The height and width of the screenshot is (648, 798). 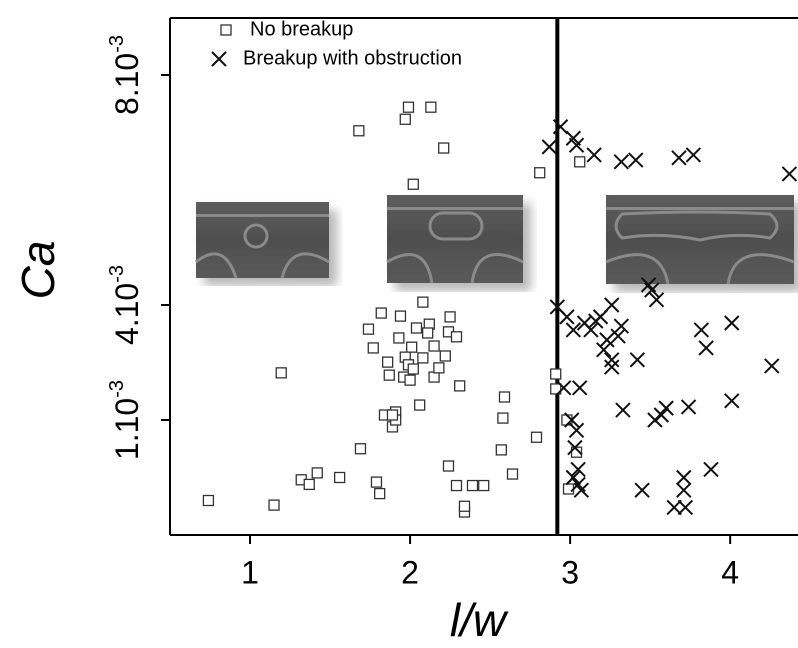 What do you see at coordinates (125, 75) in the screenshot?
I see `y-tick-label: 8.10-3` at bounding box center [125, 75].